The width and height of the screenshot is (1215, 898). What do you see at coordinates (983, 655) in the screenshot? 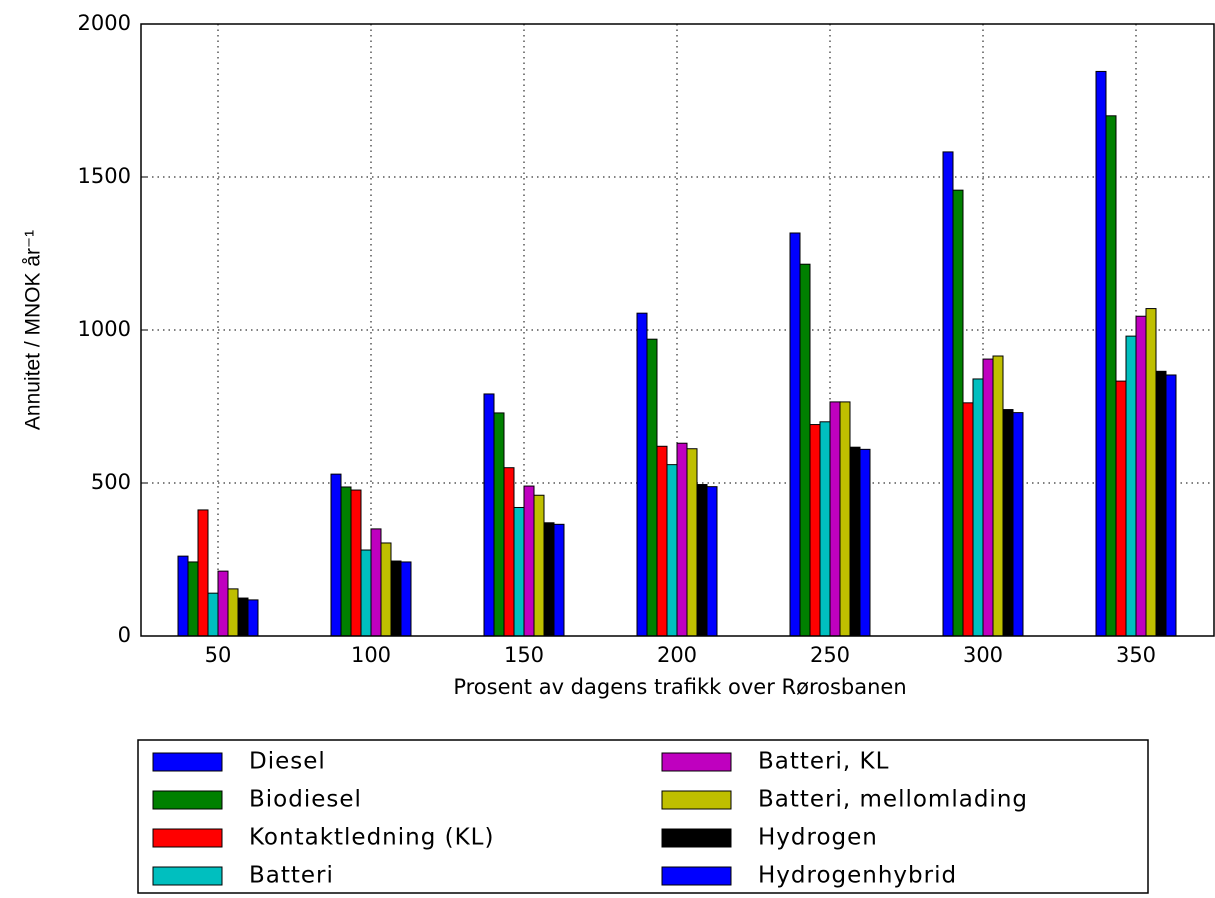
I see `x-tick-label: 300` at bounding box center [983, 655].